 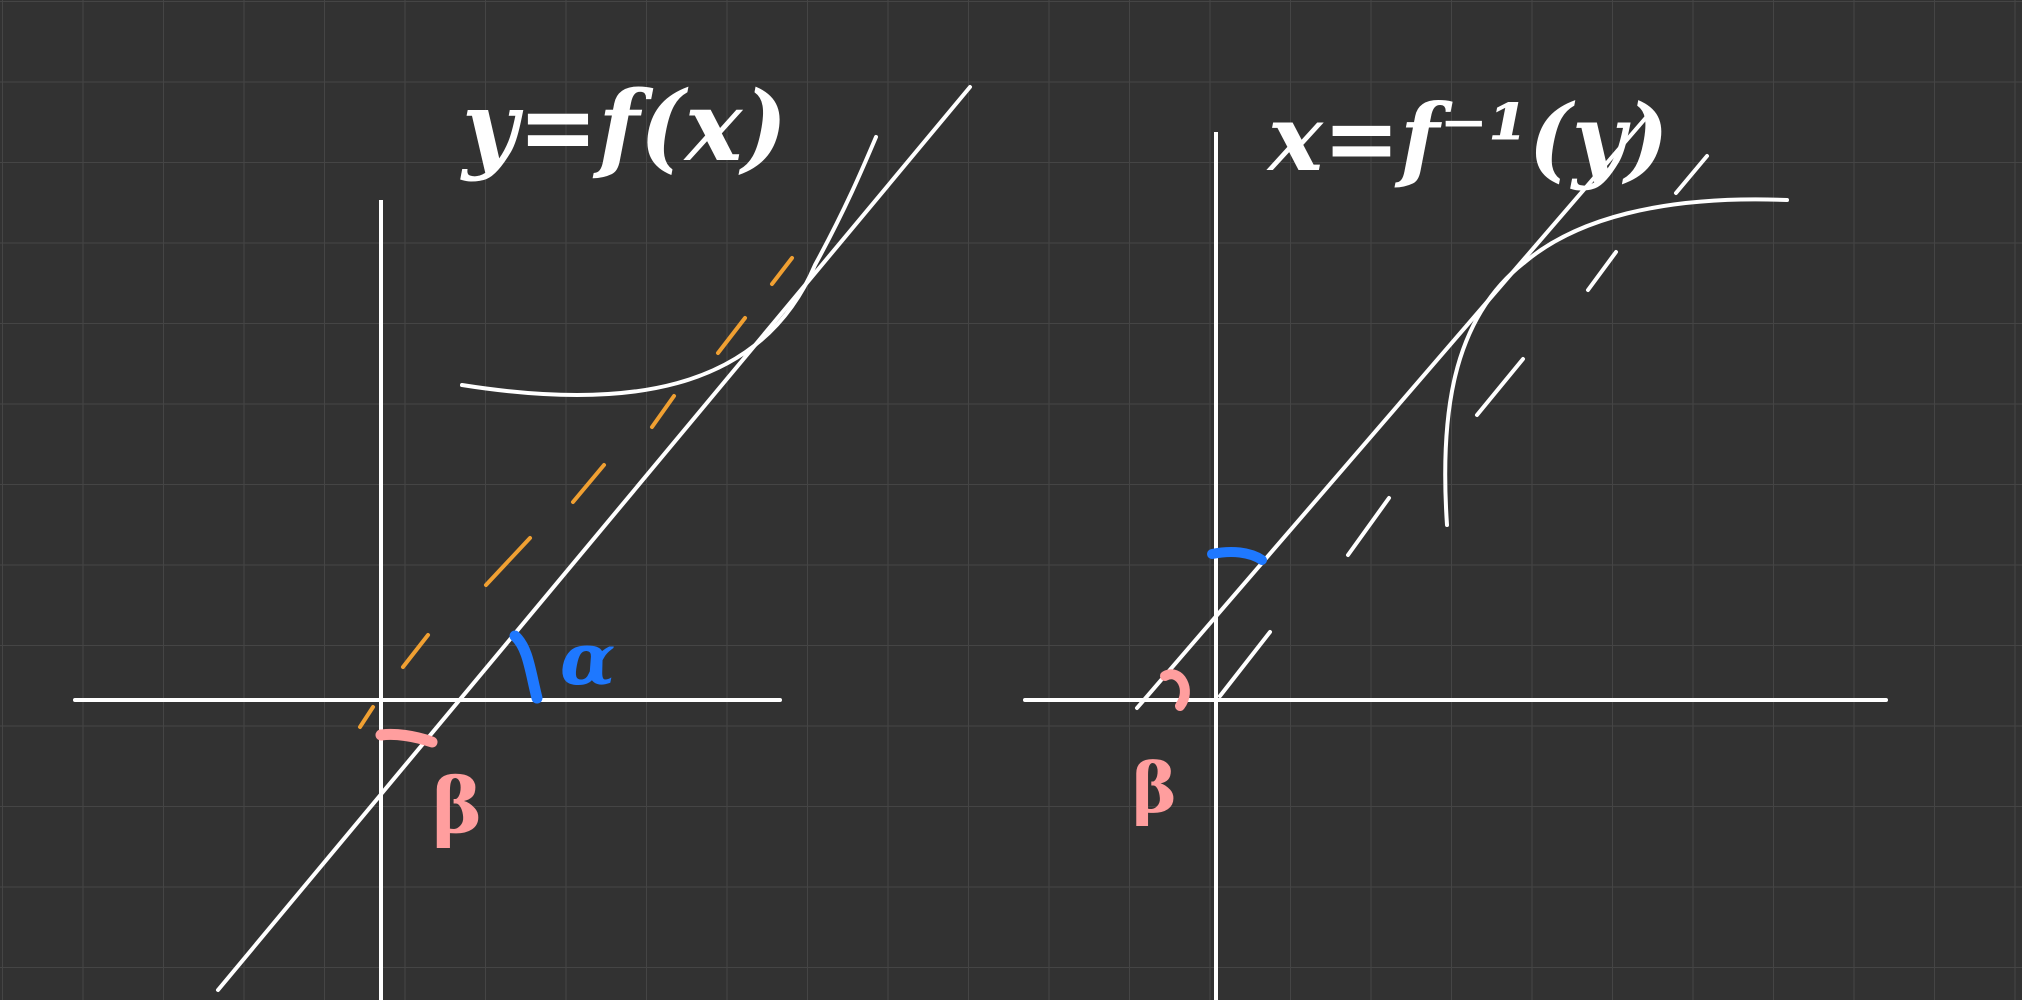 What do you see at coordinates (457, 805) in the screenshot?
I see `angle-beta-label-left: β` at bounding box center [457, 805].